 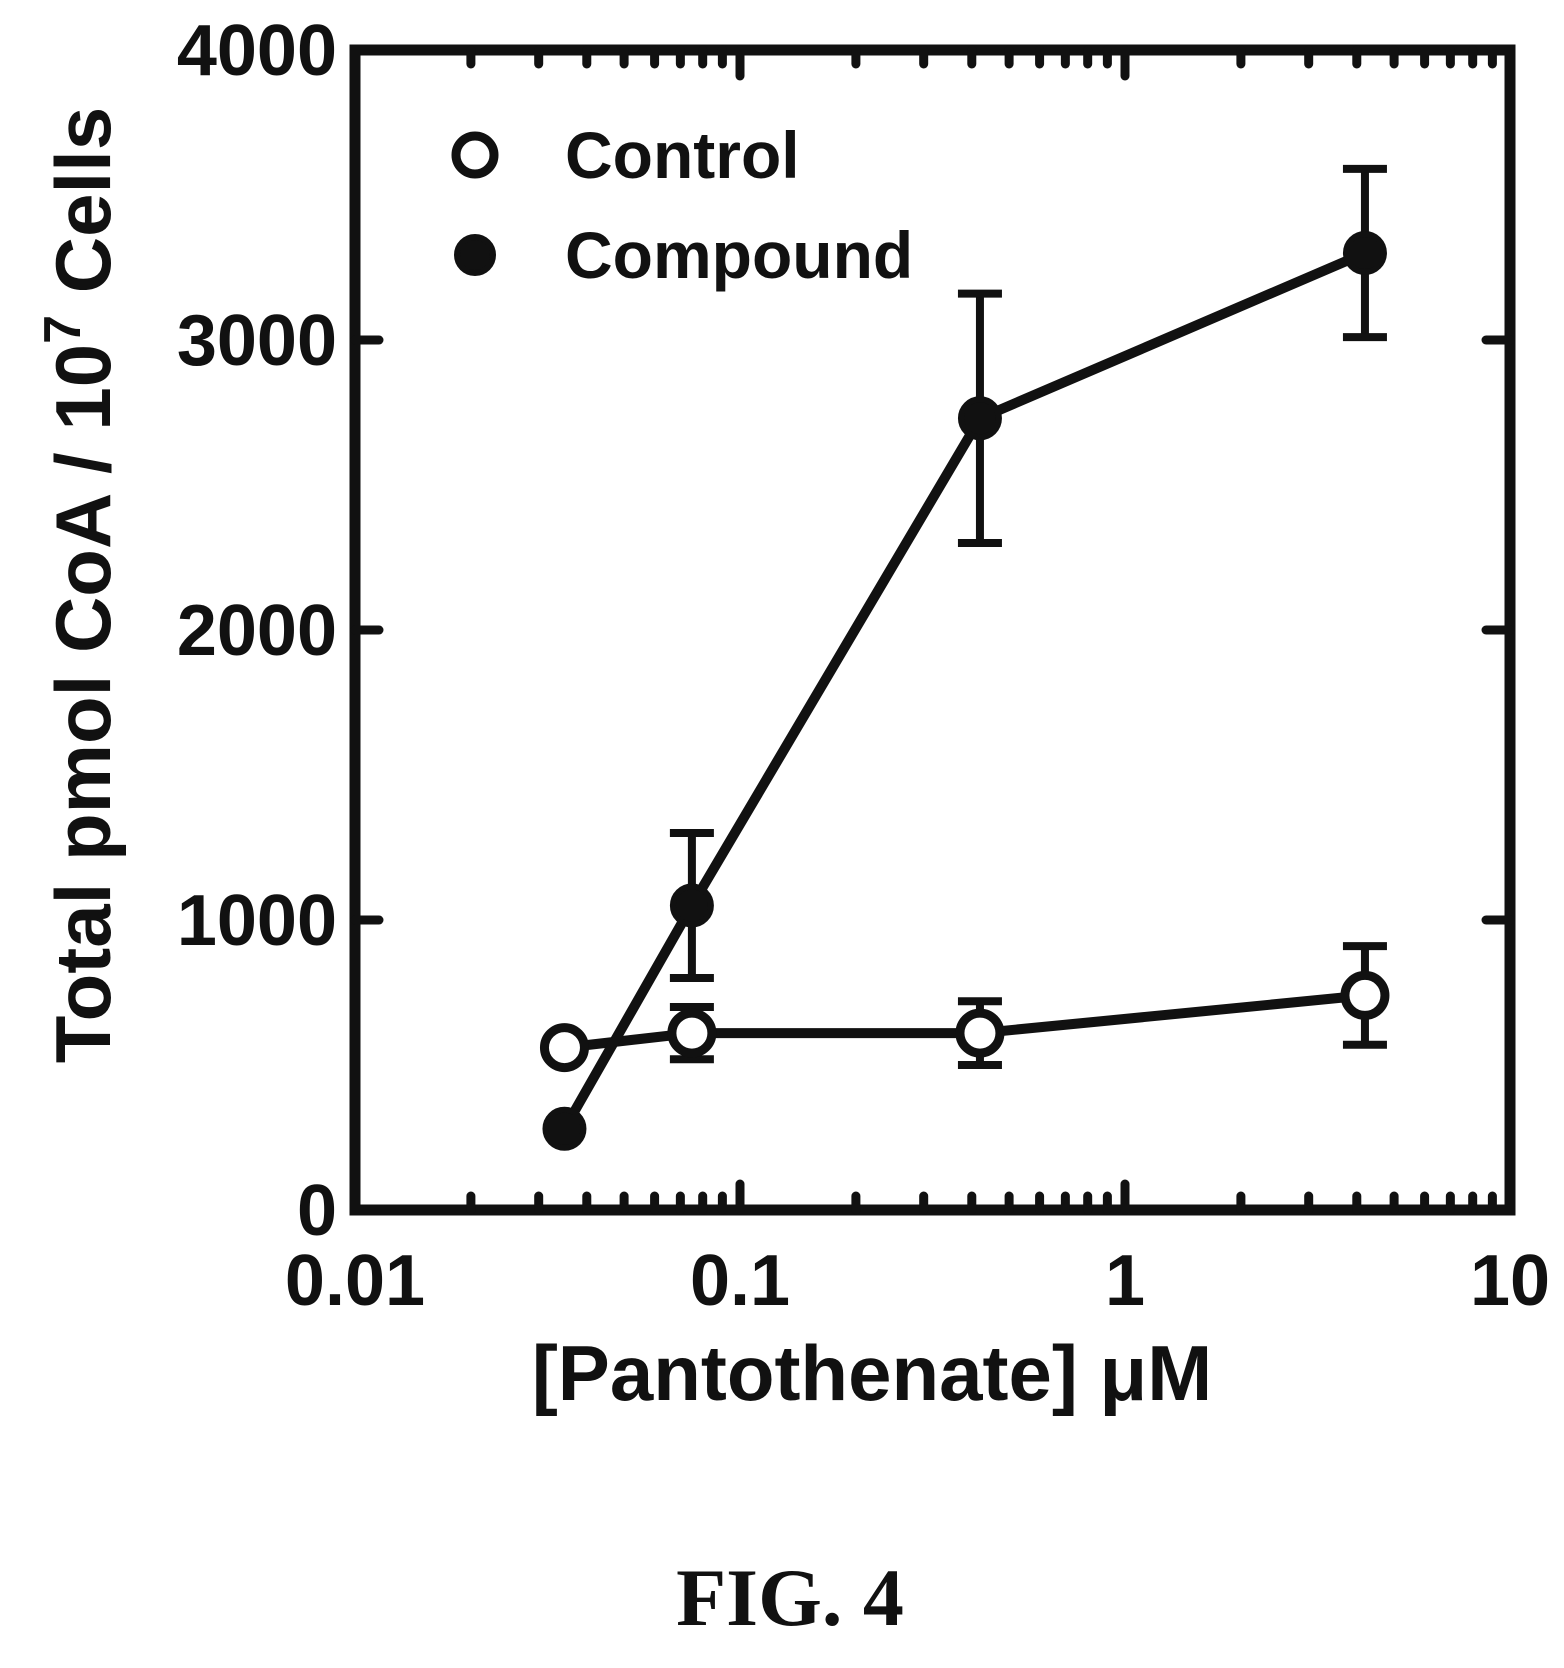 What do you see at coordinates (475, 155) in the screenshot?
I see `legend-marker-control` at bounding box center [475, 155].